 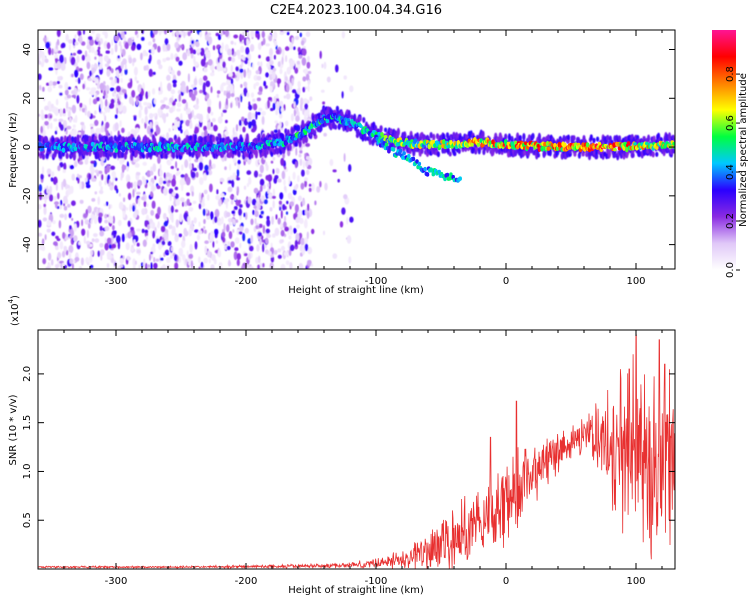 I want to click on y-tick-label: 1.0, so click(x=27, y=471).